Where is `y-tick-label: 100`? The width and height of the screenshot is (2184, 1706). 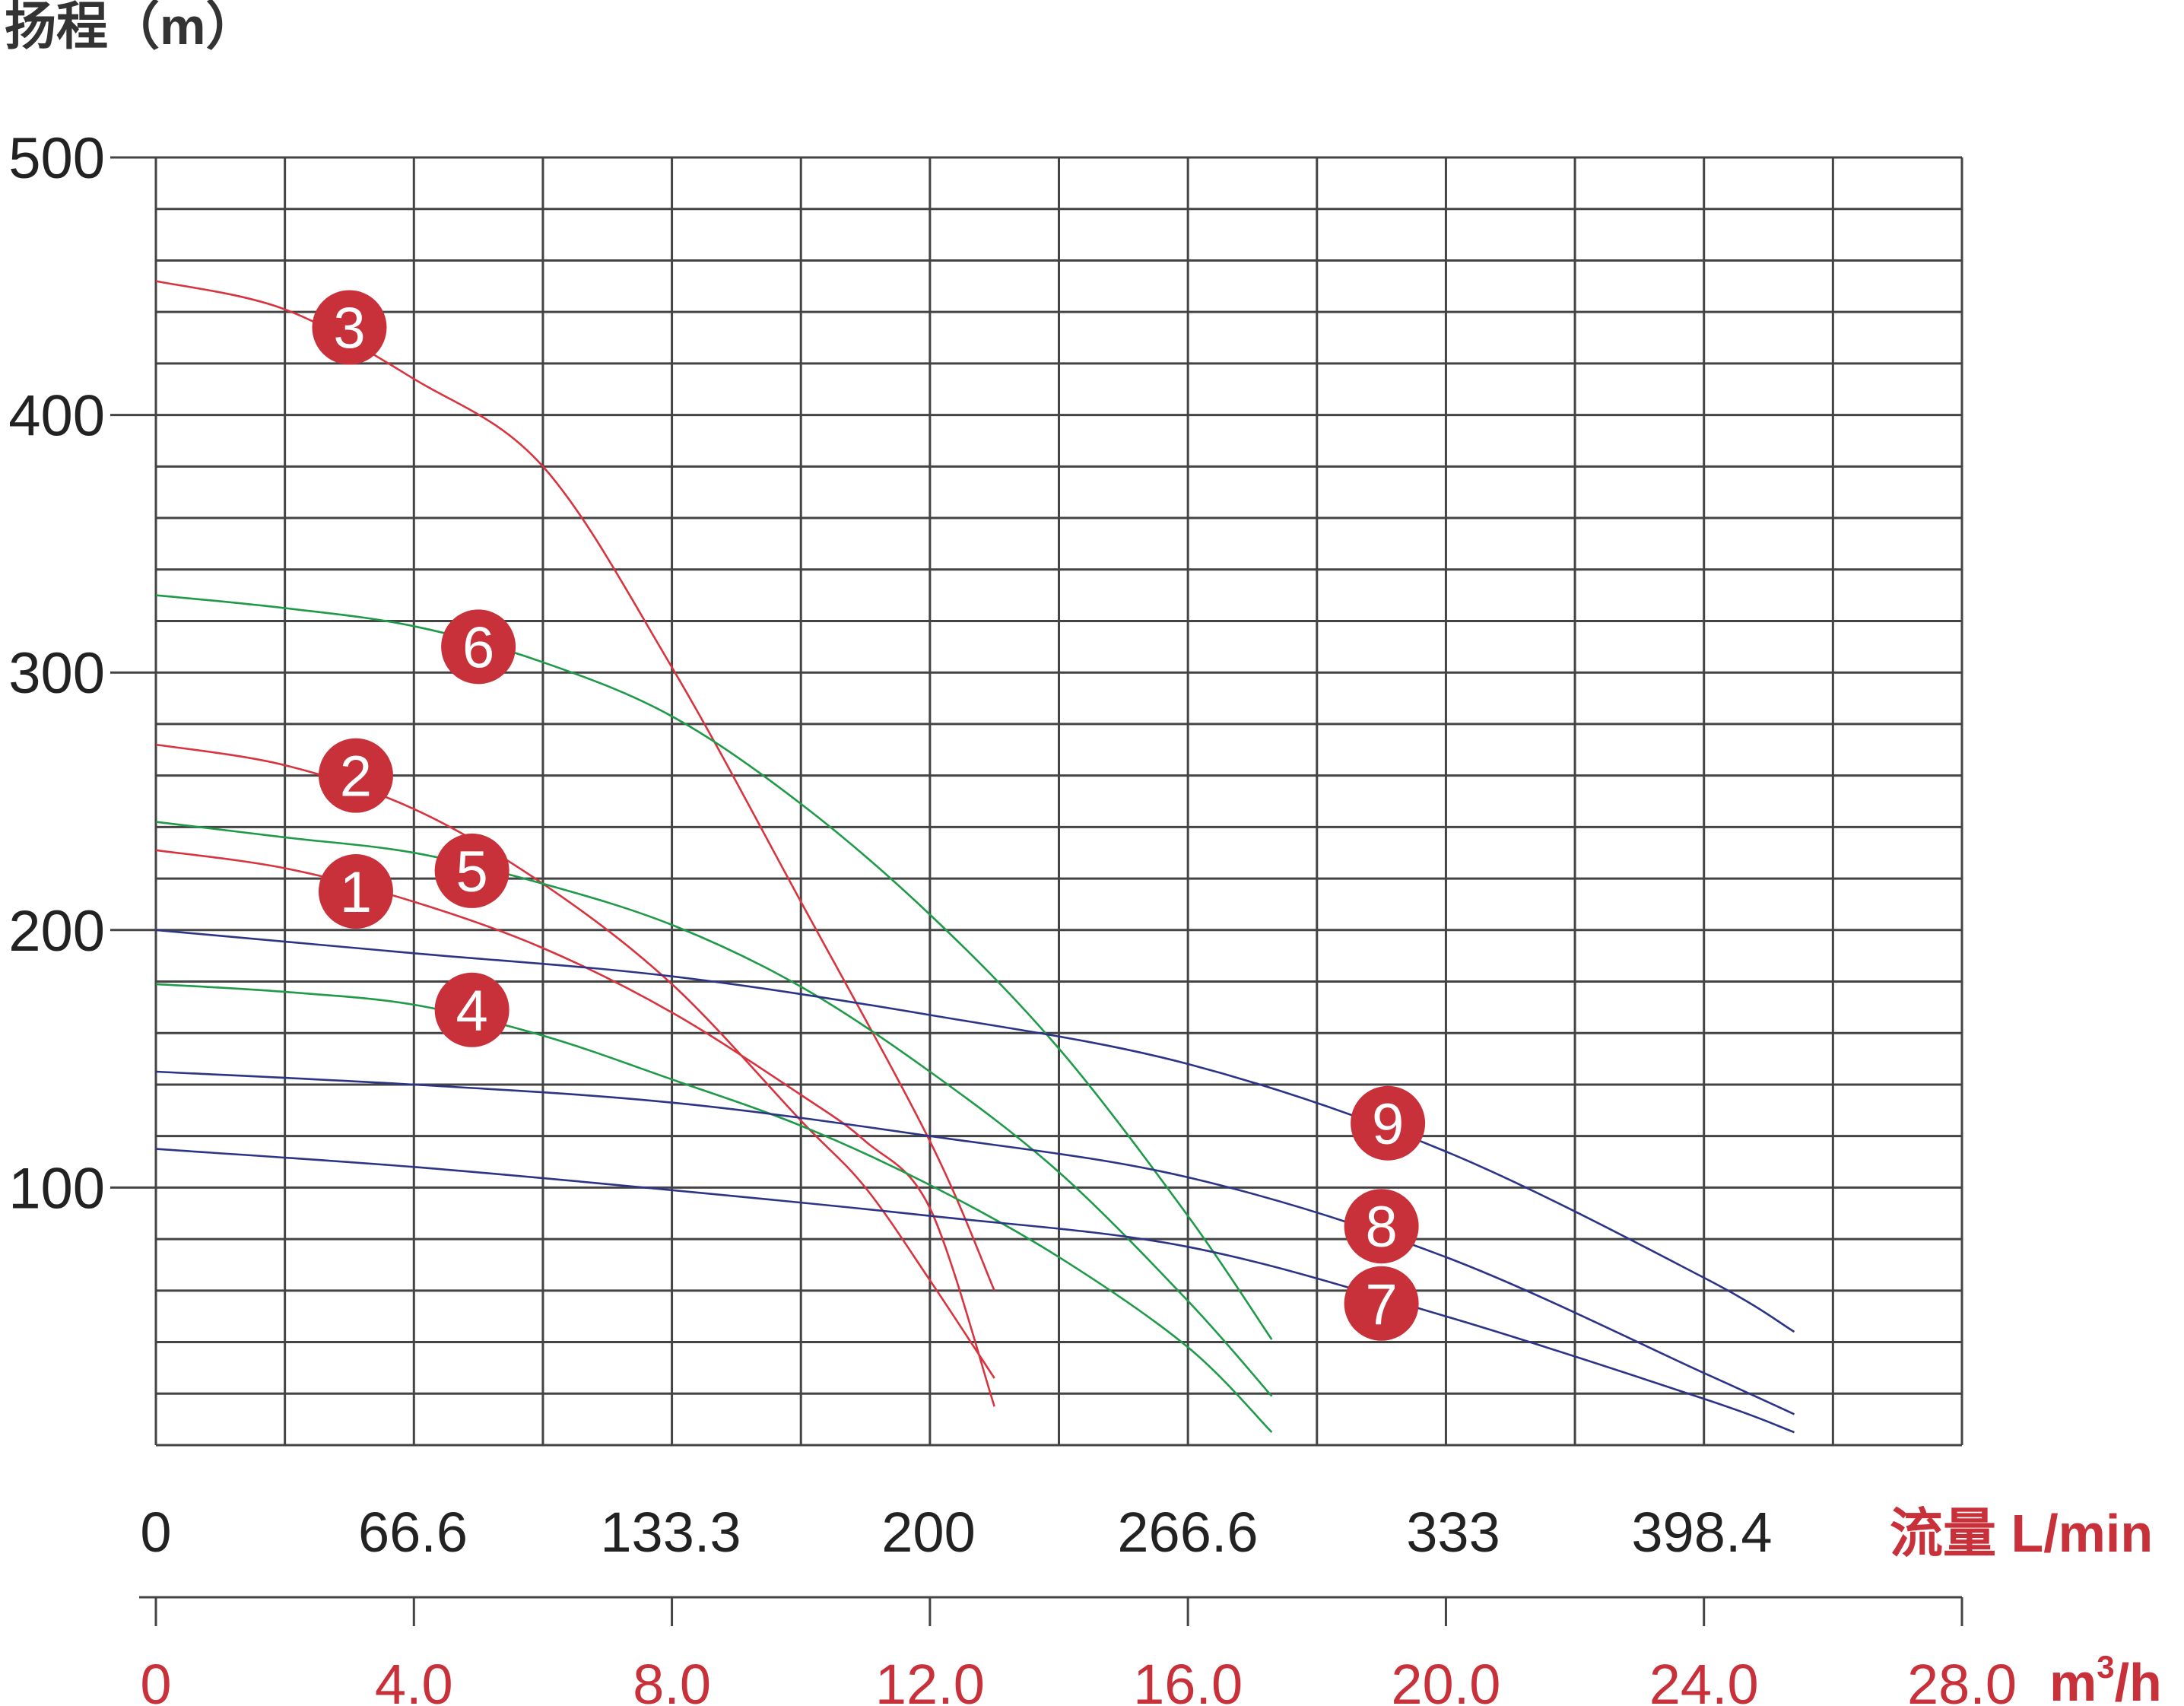
y-tick-label: 100 is located at coordinates (56, 1188).